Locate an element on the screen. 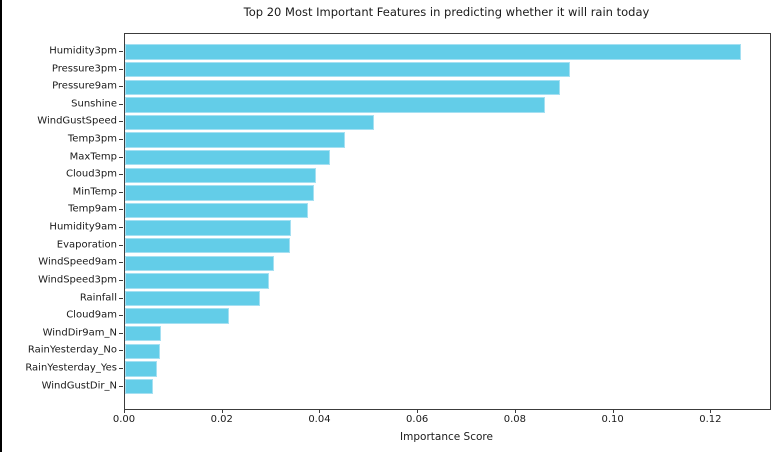  y-tick-mark-windgustspeed is located at coordinates (121, 122).